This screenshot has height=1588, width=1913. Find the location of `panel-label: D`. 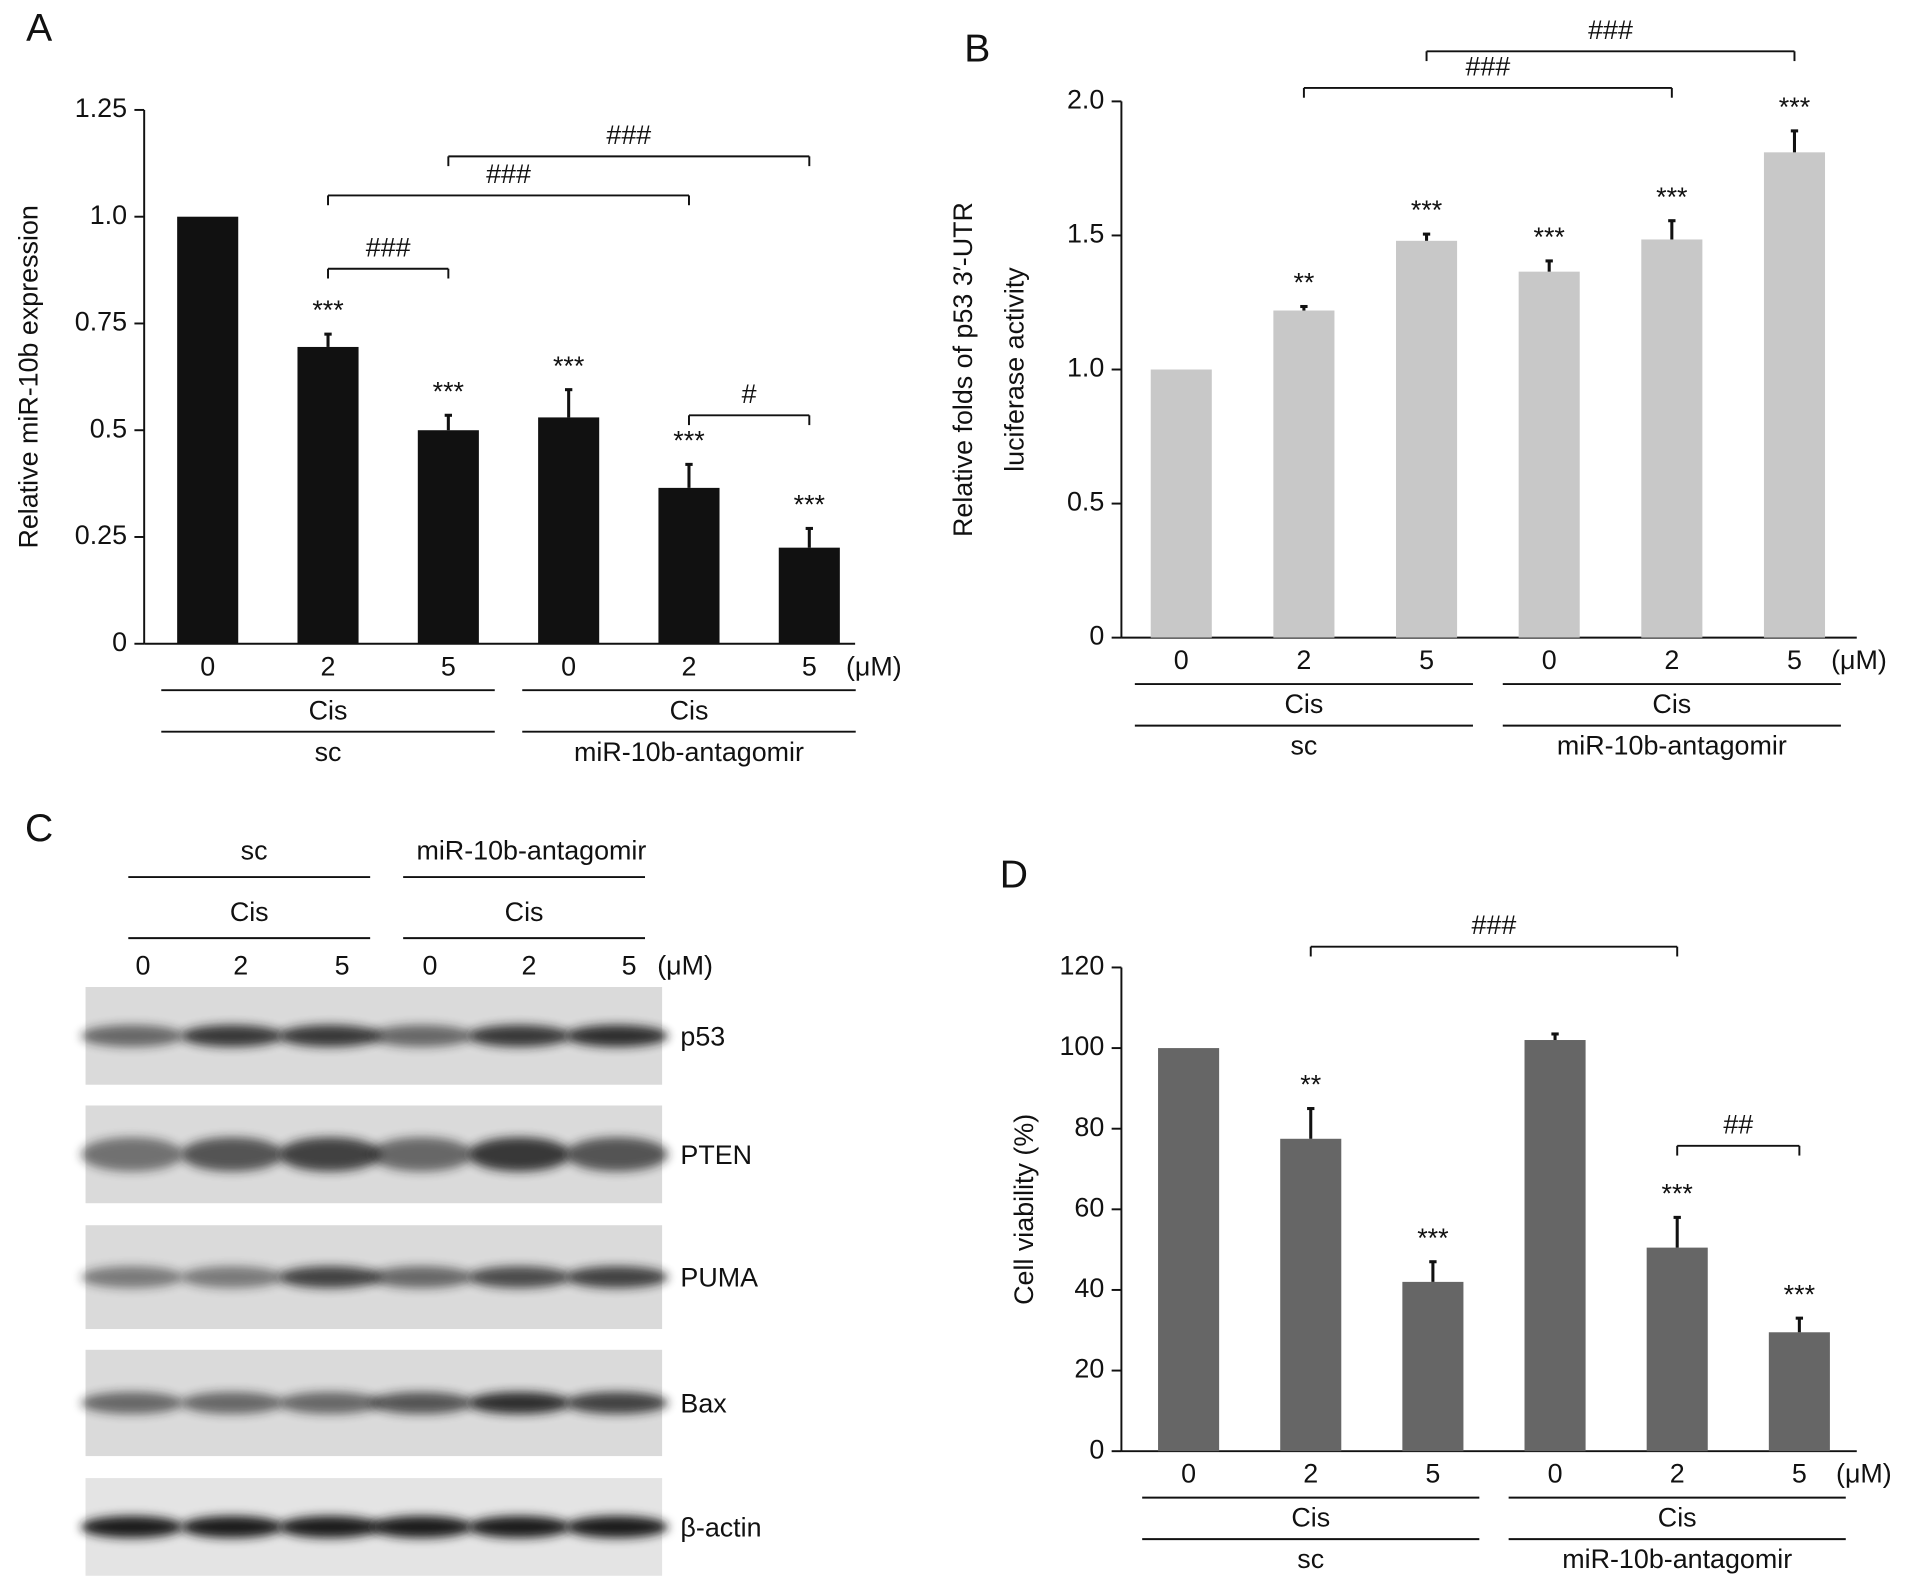

panel-label: D is located at coordinates (1014, 874).